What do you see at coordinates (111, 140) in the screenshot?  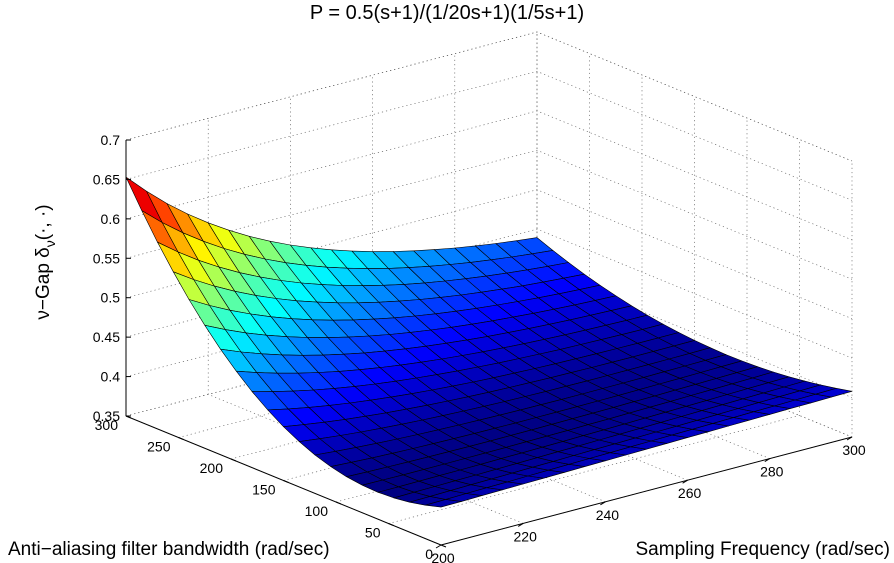 I see `z-tick-label: 0.7` at bounding box center [111, 140].